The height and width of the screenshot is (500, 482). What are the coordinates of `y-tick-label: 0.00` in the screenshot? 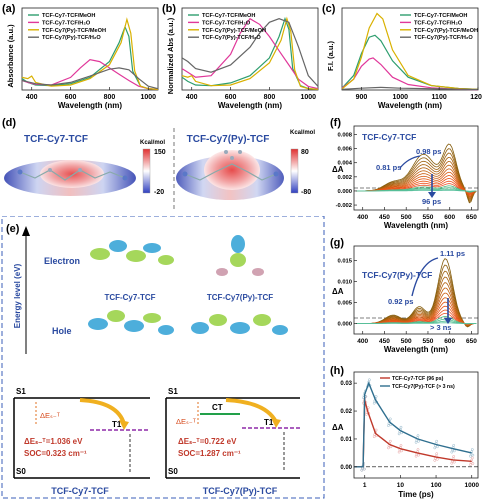 It's located at (346, 468).